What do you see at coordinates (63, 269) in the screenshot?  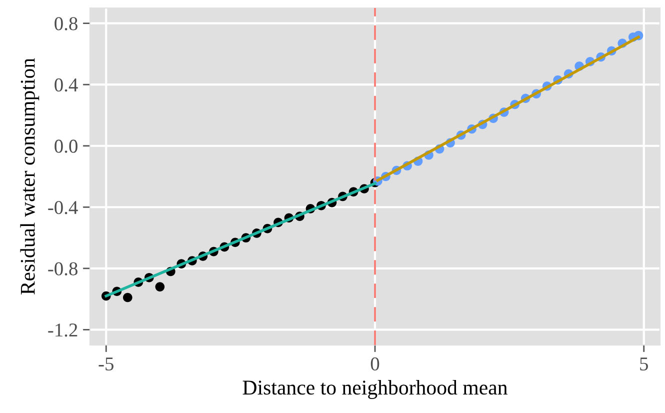 I see `y-tick-label: -0.8` at bounding box center [63, 269].